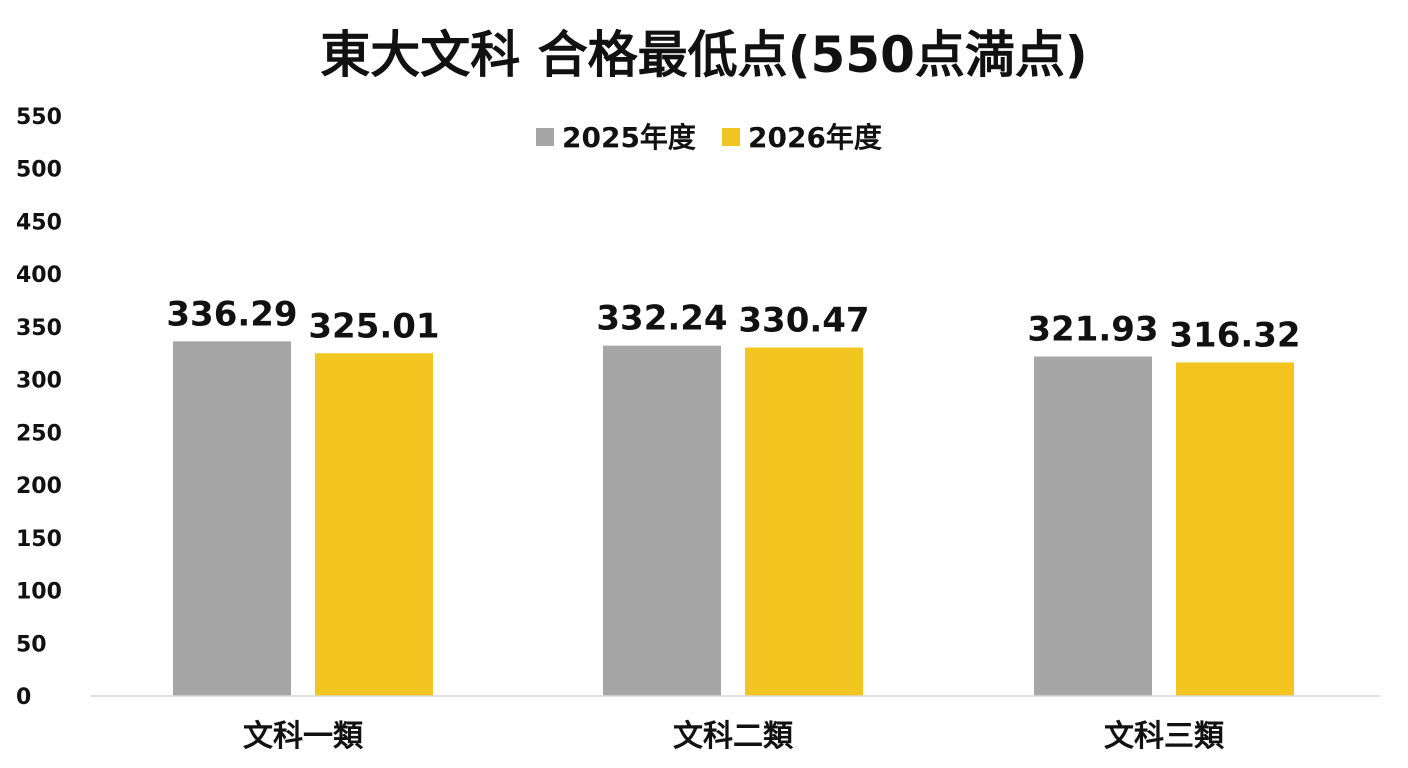 This screenshot has height=768, width=1408. I want to click on y-tick-label: 250, so click(39, 433).